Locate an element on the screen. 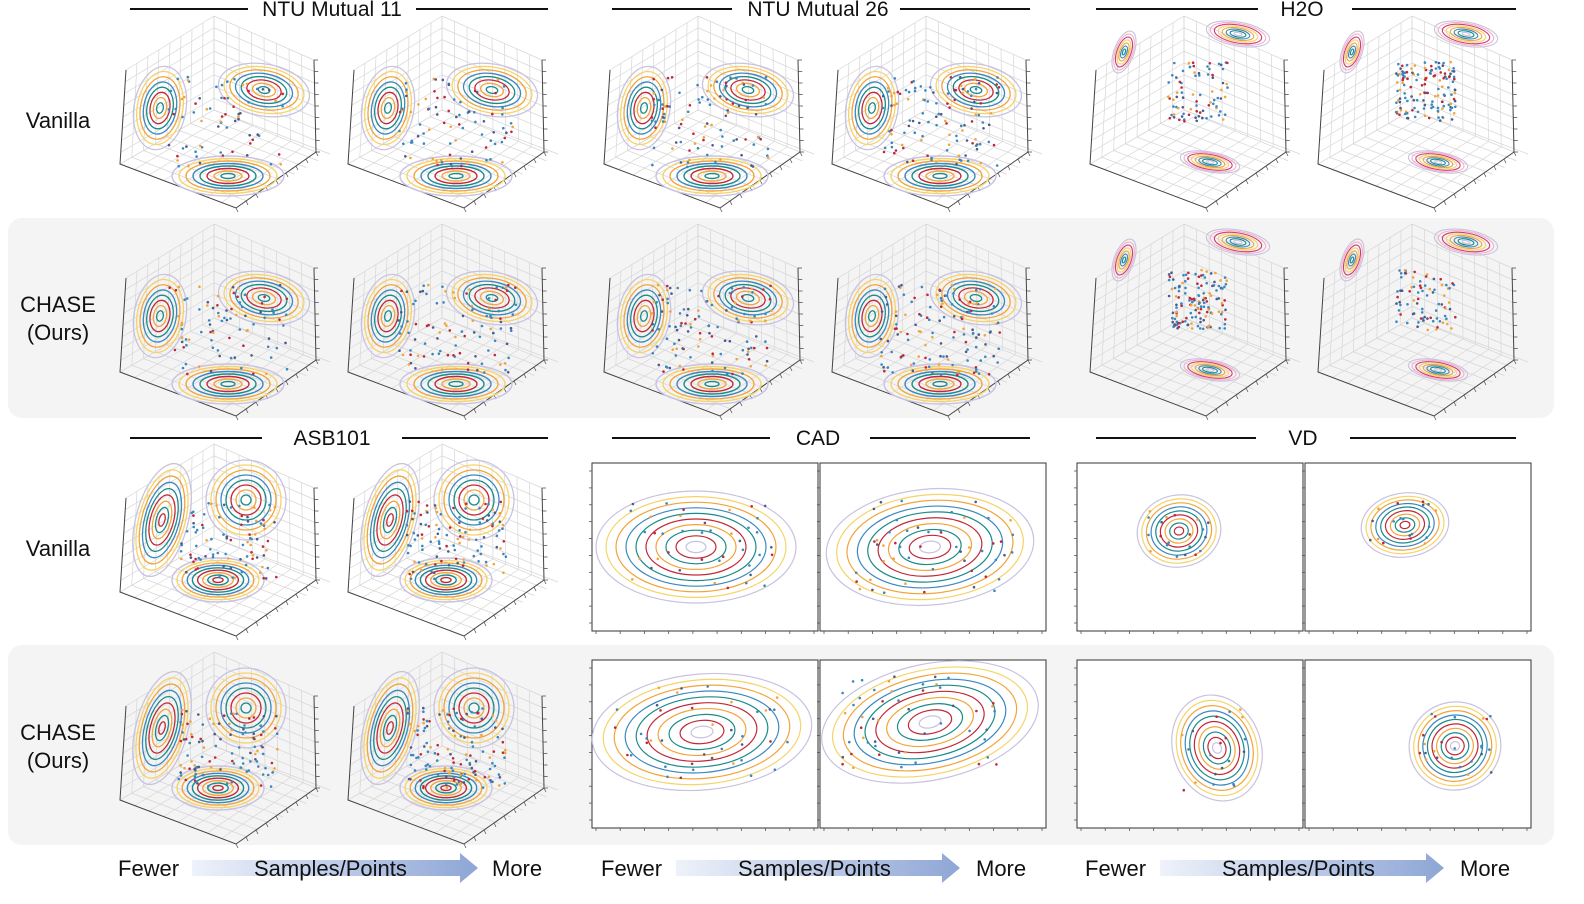 This screenshot has height=904, width=1584. plot-3d-panel is located at coordinates (709, 114).